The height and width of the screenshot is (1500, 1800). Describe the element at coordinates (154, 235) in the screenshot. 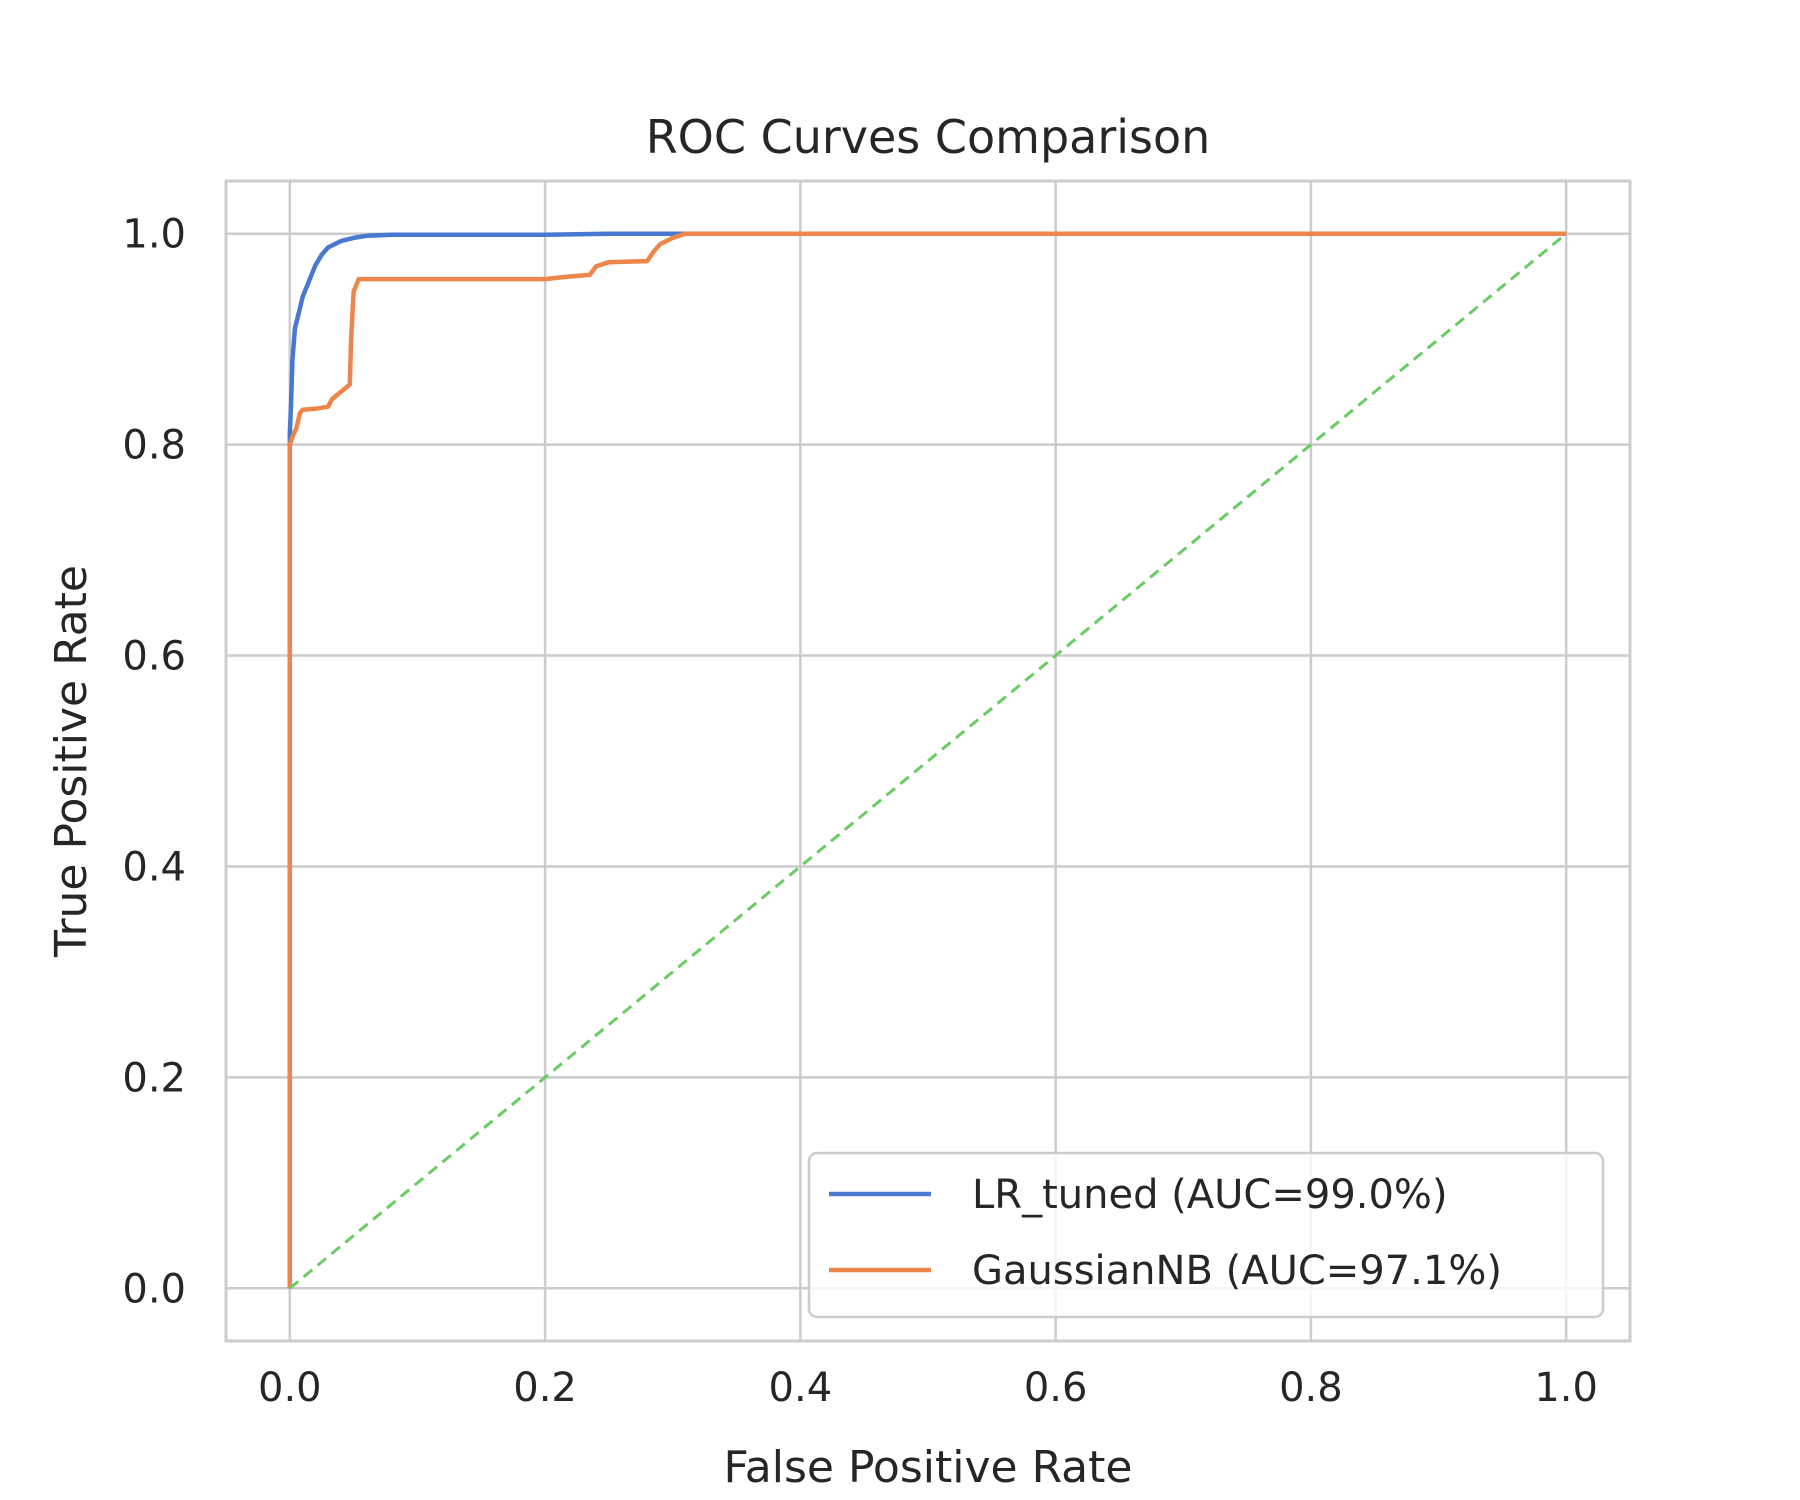

I see `y-tick-label: 1.0` at that location.